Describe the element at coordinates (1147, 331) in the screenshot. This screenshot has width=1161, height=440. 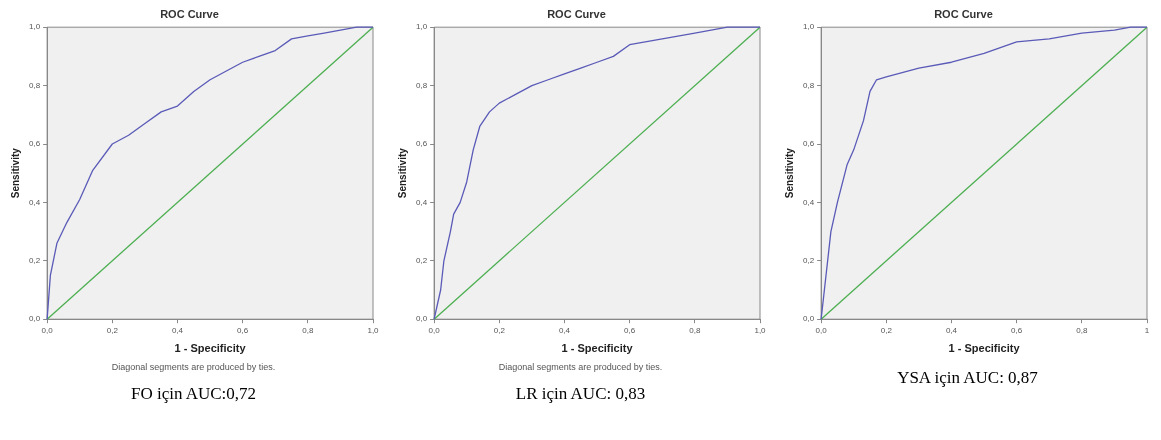
I see `x-tick-label: 1` at that location.